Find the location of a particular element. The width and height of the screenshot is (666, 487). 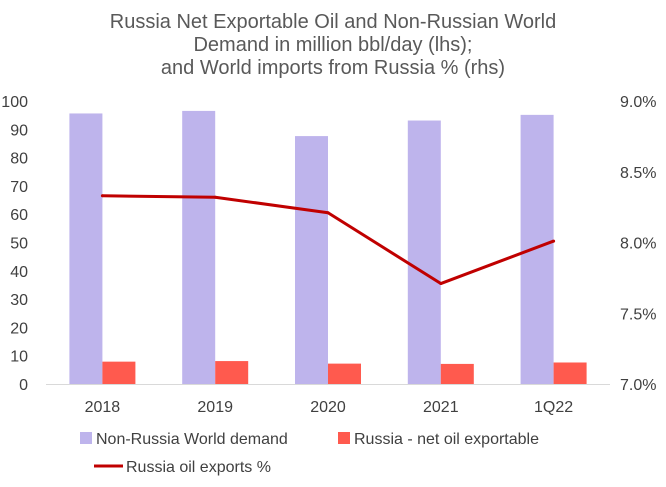

legend-label: Russia - net oil exportable is located at coordinates (446, 439).